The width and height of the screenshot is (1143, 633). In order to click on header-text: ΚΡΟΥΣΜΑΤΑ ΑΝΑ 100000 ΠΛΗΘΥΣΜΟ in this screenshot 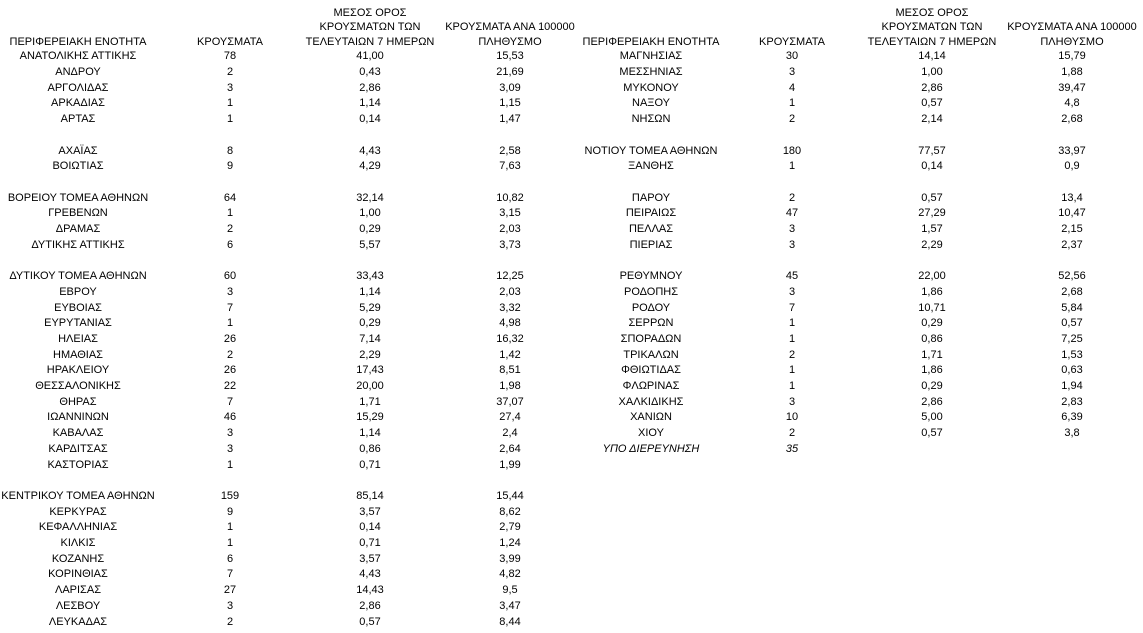, I will do `click(510, 34)`.